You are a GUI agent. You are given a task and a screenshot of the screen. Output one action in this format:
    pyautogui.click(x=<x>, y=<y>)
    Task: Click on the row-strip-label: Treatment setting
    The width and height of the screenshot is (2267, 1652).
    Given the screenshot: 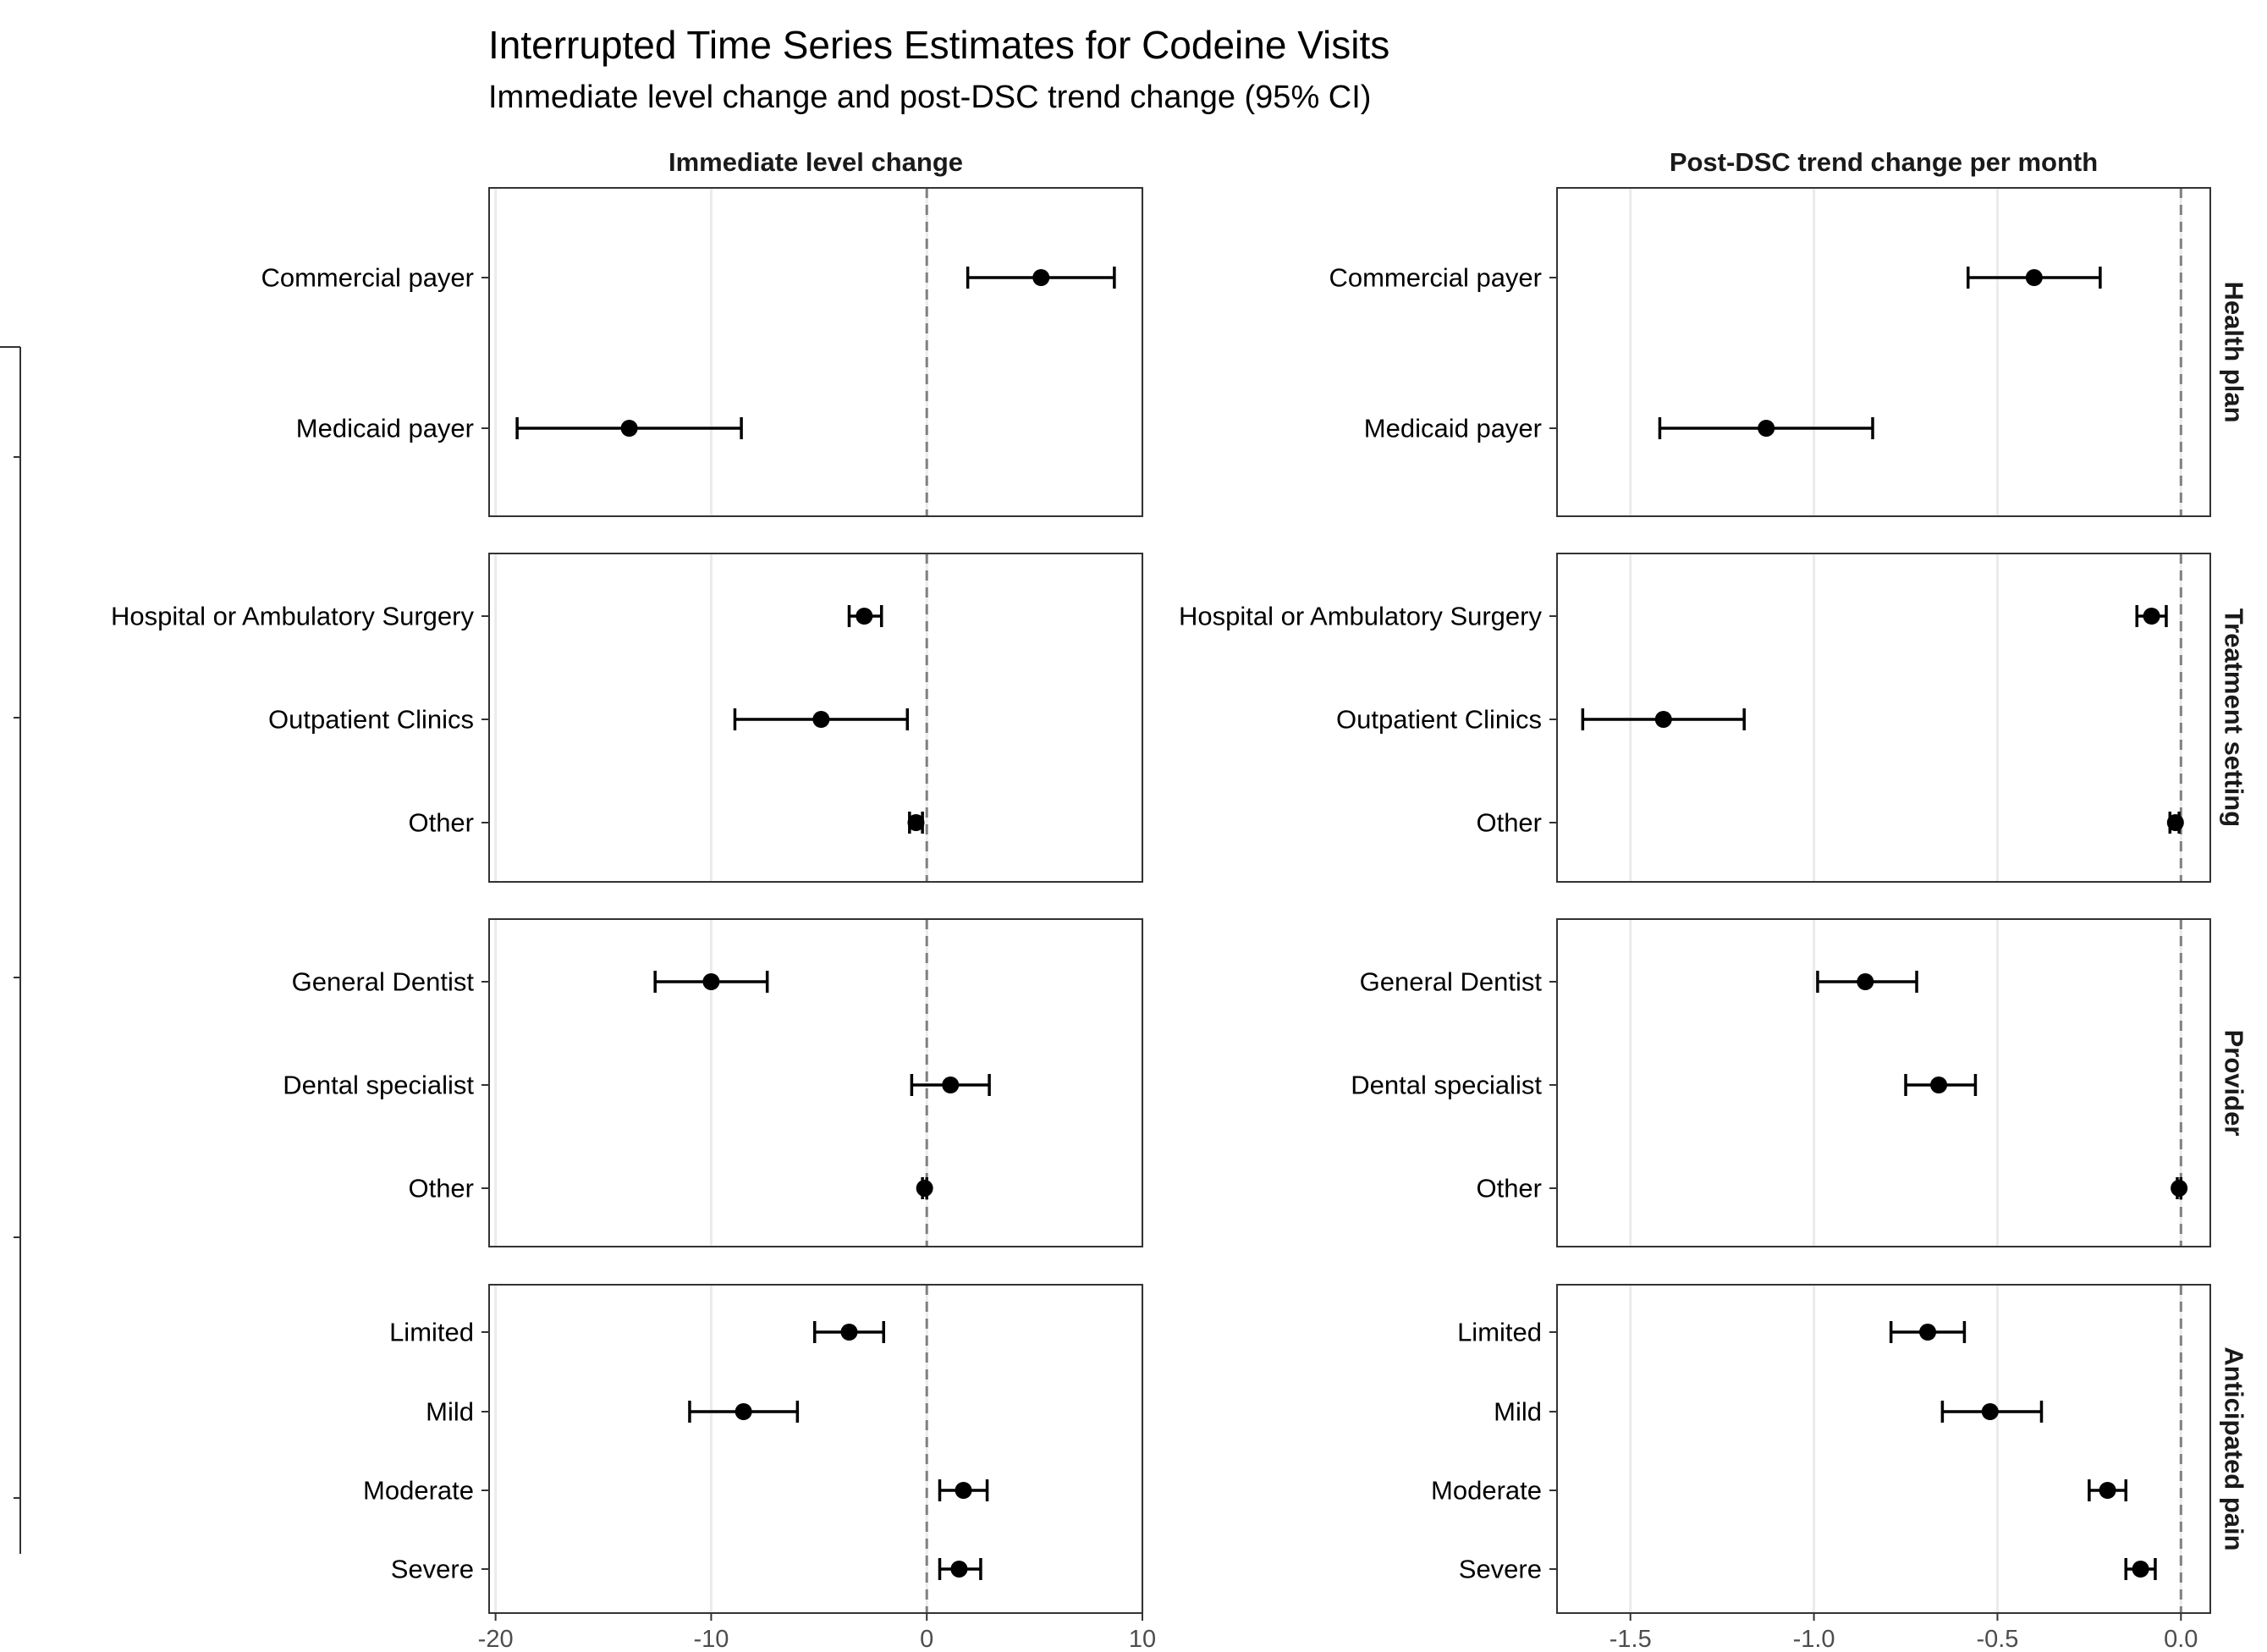 What is the action you would take?
    pyautogui.click(x=2234, y=717)
    